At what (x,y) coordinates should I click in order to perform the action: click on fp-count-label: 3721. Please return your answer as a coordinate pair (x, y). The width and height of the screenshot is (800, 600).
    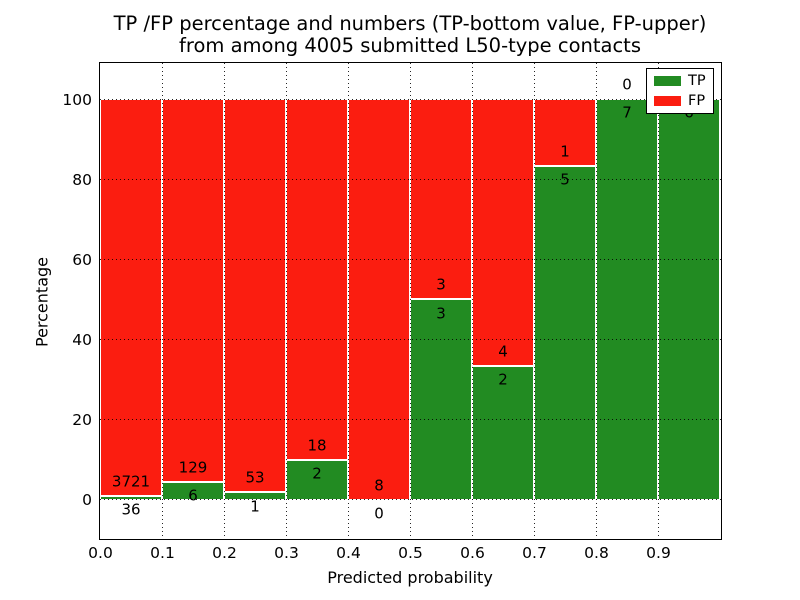
    Looking at the image, I should click on (131, 481).